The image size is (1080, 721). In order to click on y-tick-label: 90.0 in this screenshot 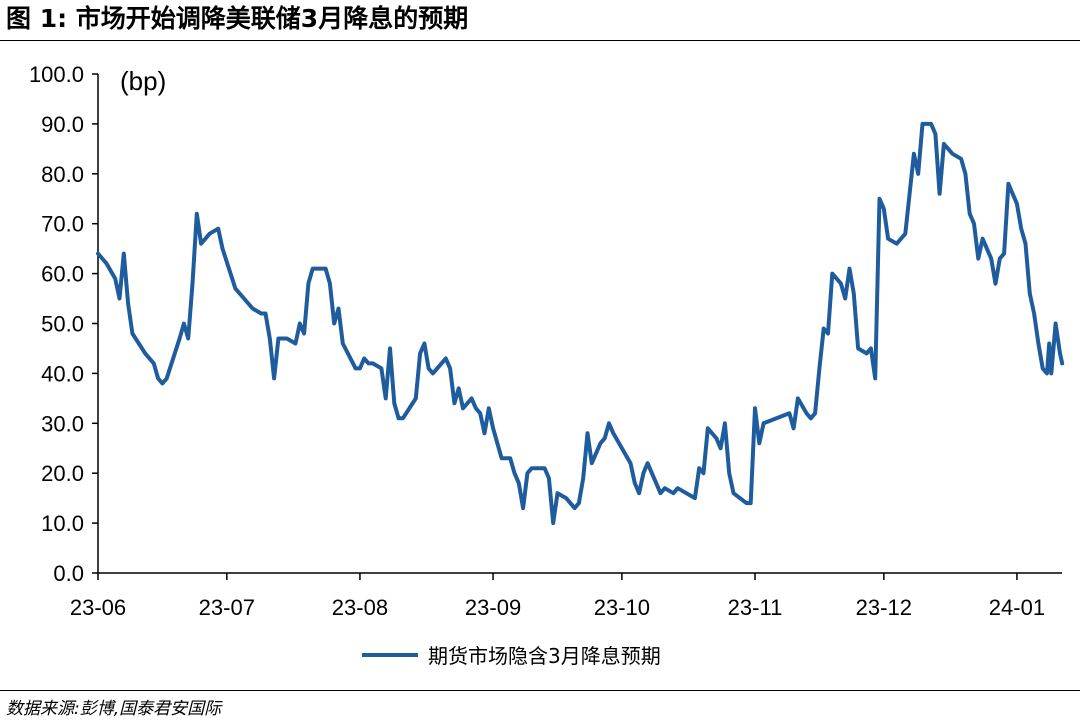, I will do `click(62, 124)`.